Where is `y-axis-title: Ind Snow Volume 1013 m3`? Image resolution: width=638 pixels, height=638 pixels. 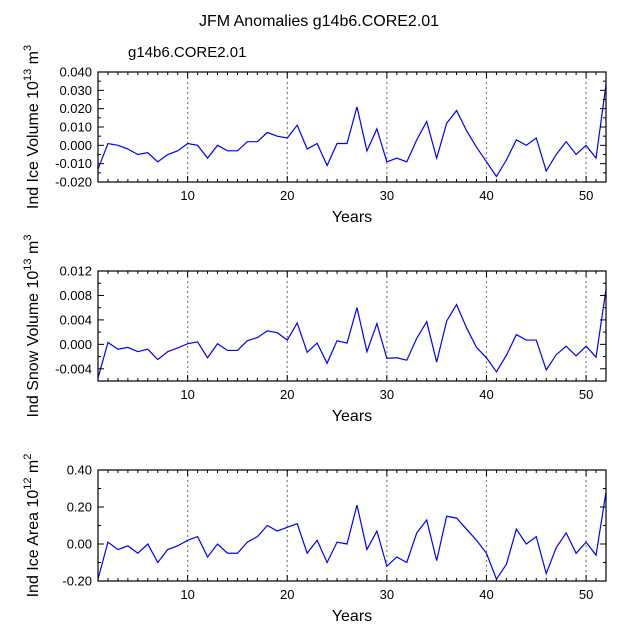
y-axis-title: Ind Snow Volume 1013 m3 is located at coordinates (32, 326).